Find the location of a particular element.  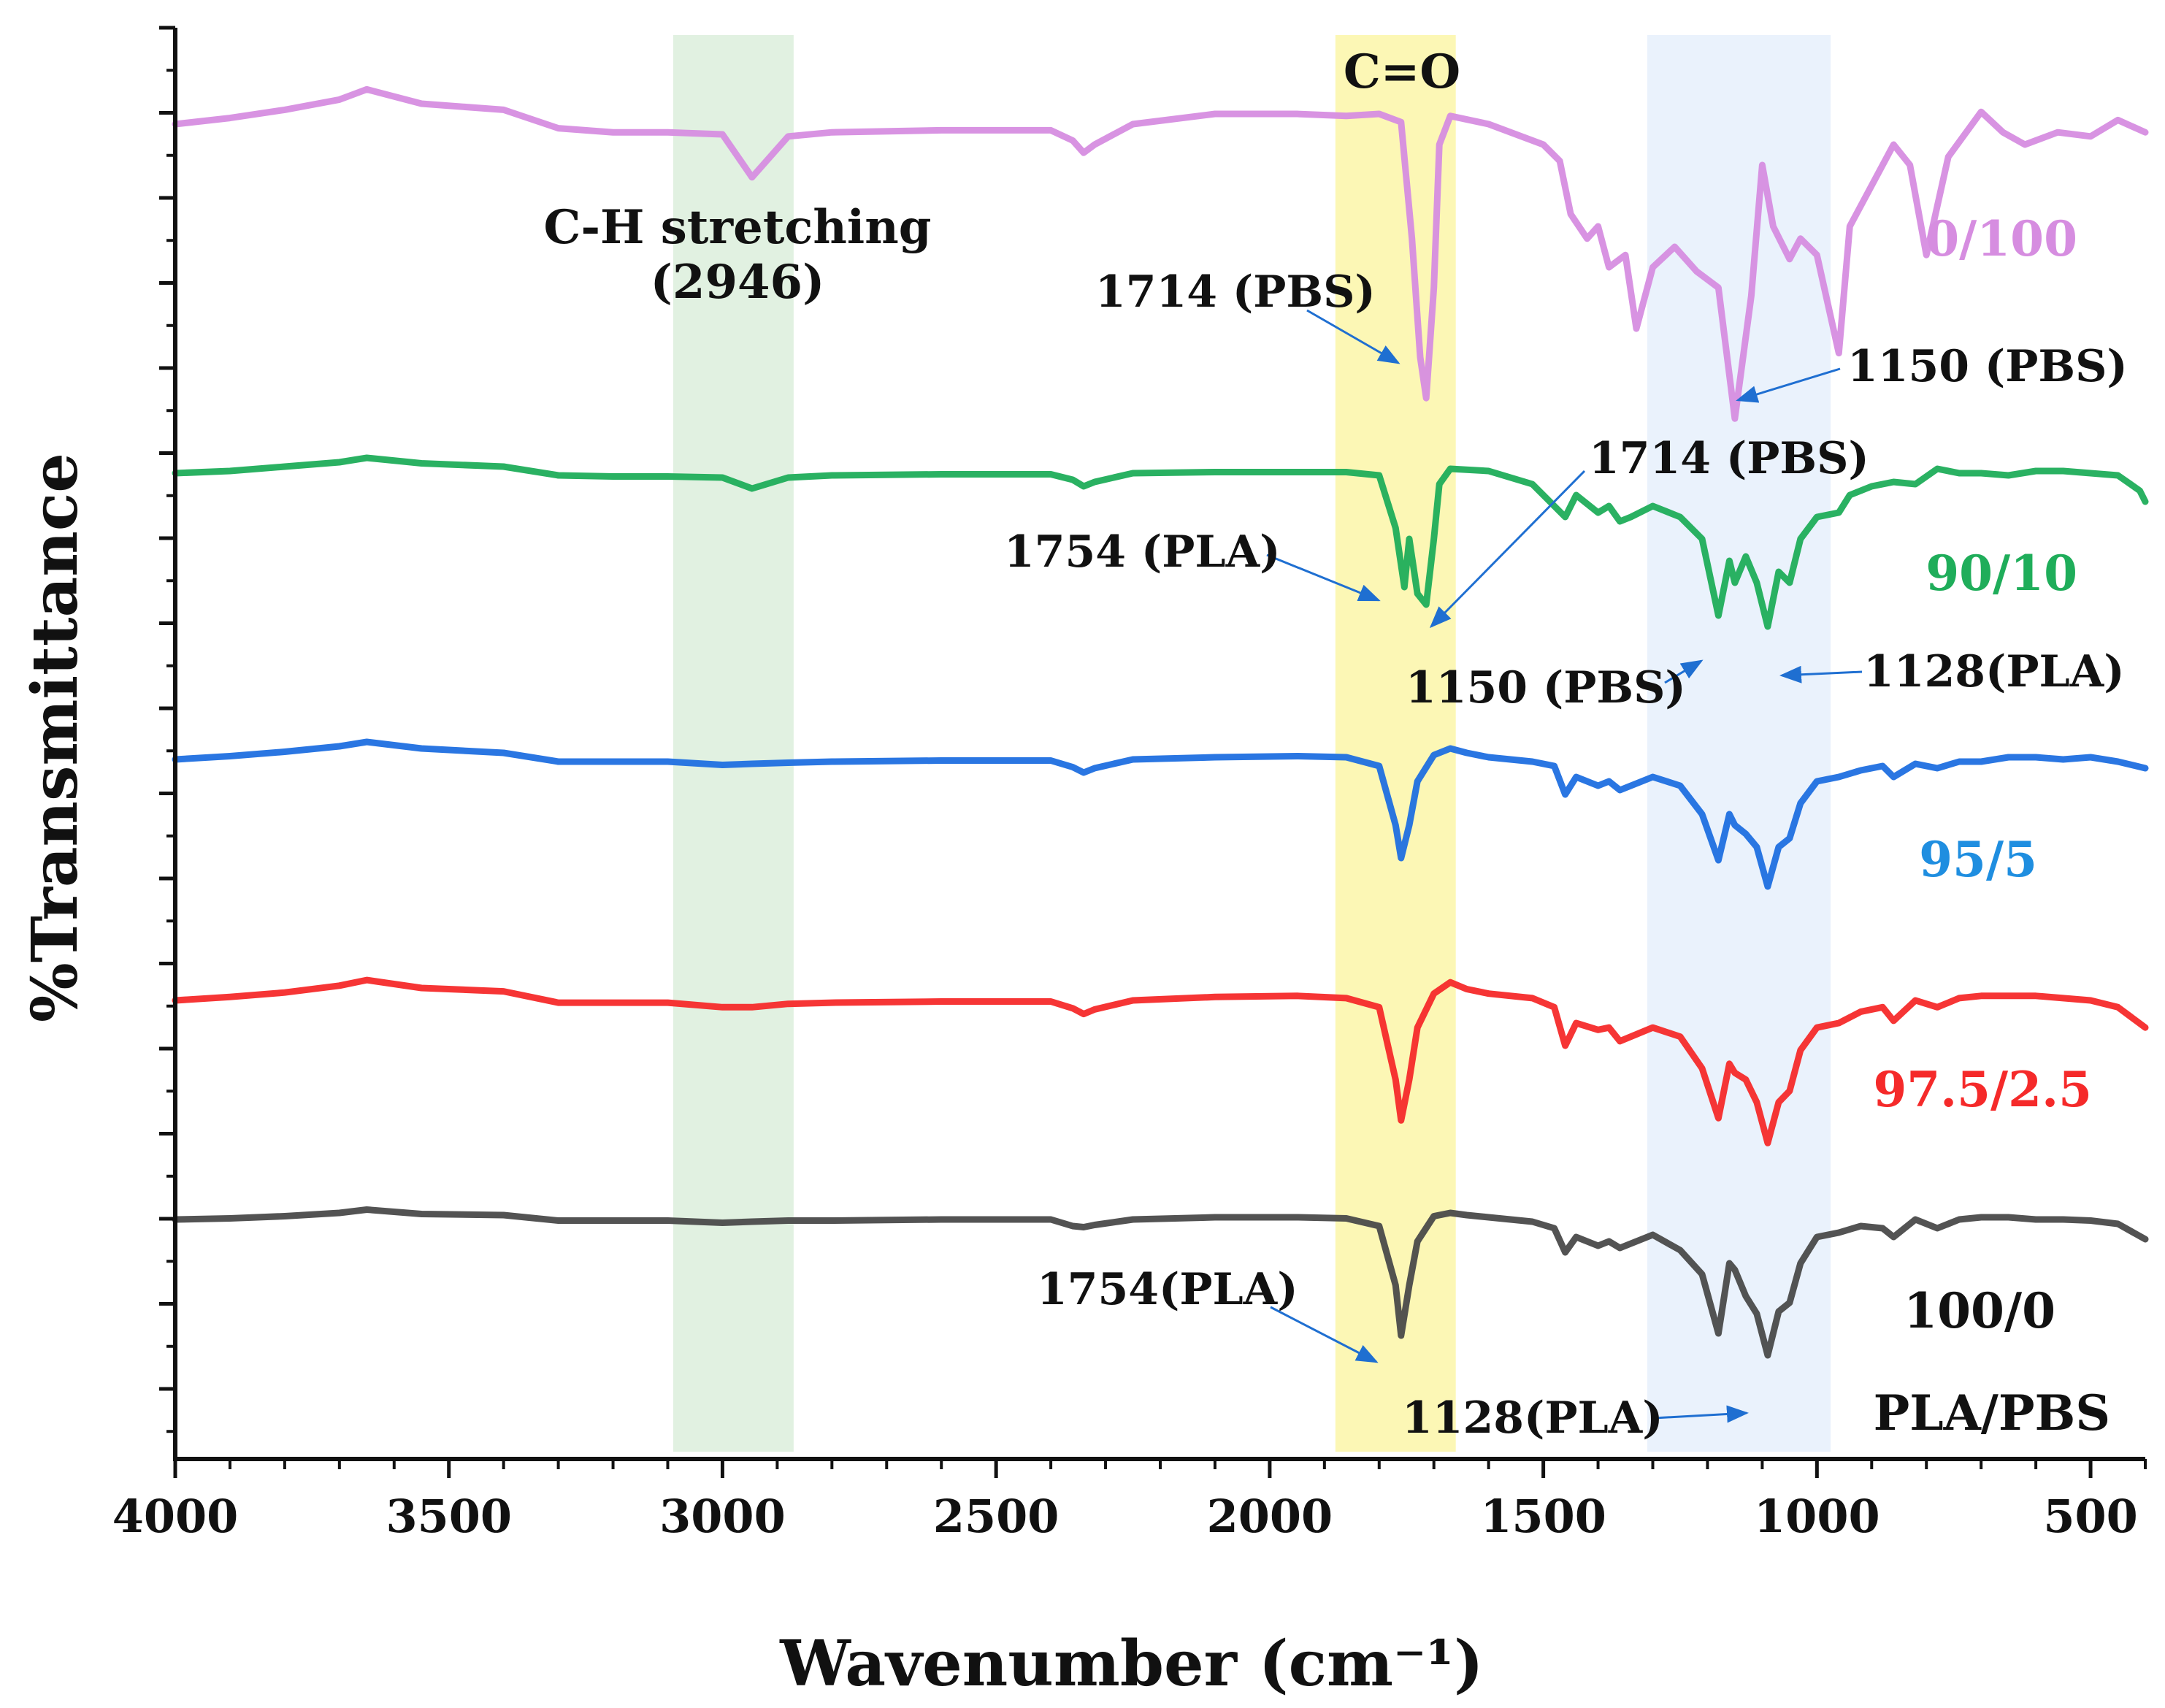

x-tick-label-3000: 3000 is located at coordinates (722, 1516).